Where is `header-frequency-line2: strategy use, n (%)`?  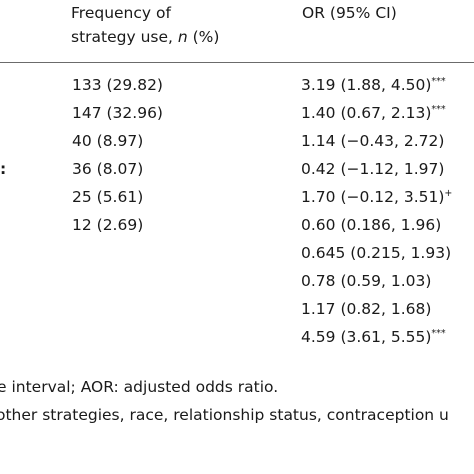
header-frequency-line2: strategy use, n (%) is located at coordinates (145, 37).